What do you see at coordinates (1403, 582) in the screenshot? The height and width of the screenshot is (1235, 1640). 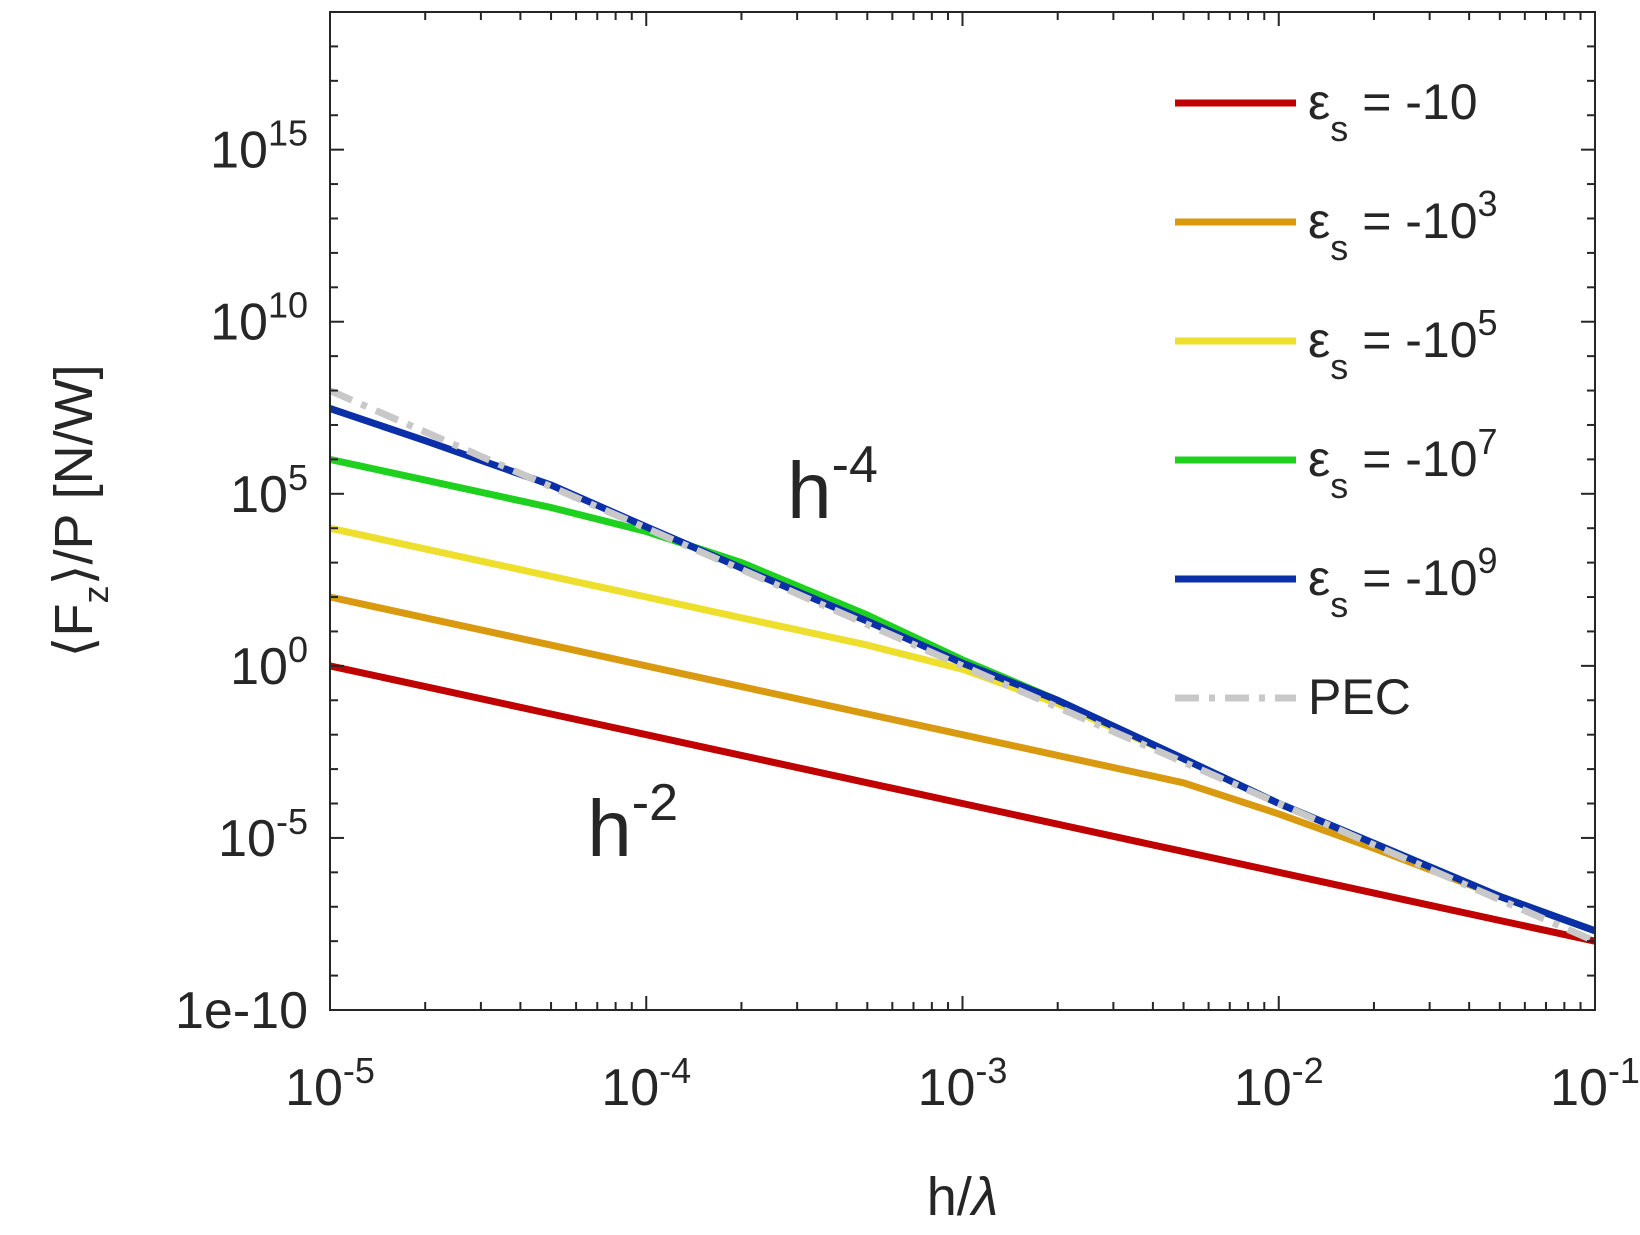 I see `legend-label-5: εs = -109` at bounding box center [1403, 582].